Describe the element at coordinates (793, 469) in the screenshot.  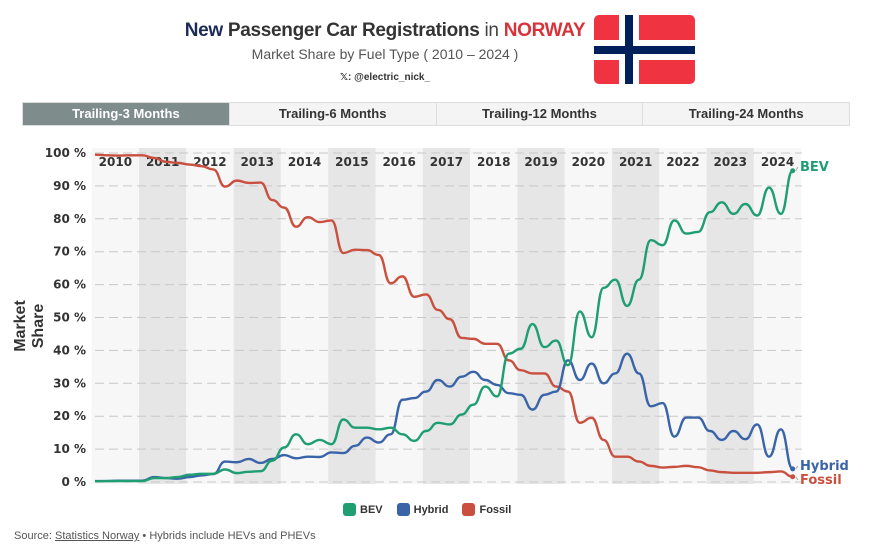
I see `end-point-hybrid` at that location.